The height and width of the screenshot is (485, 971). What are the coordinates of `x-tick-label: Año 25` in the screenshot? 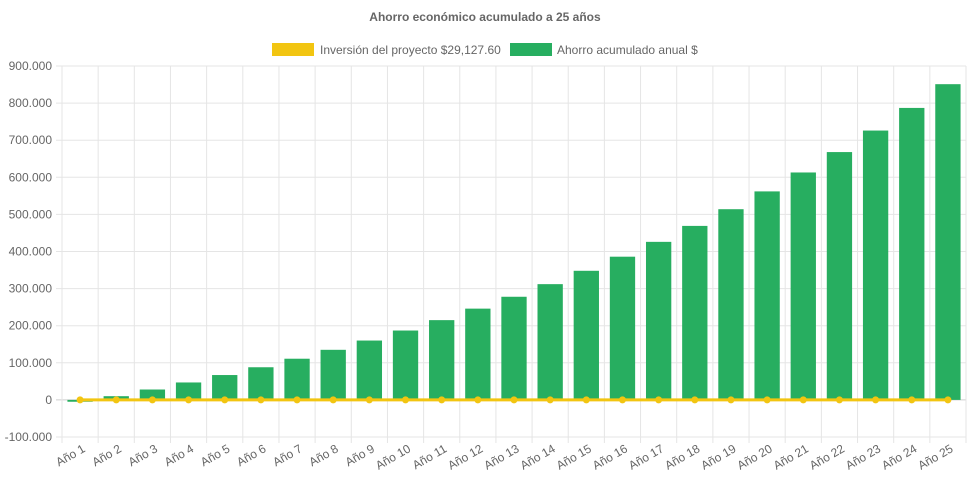 It's located at (935, 456).